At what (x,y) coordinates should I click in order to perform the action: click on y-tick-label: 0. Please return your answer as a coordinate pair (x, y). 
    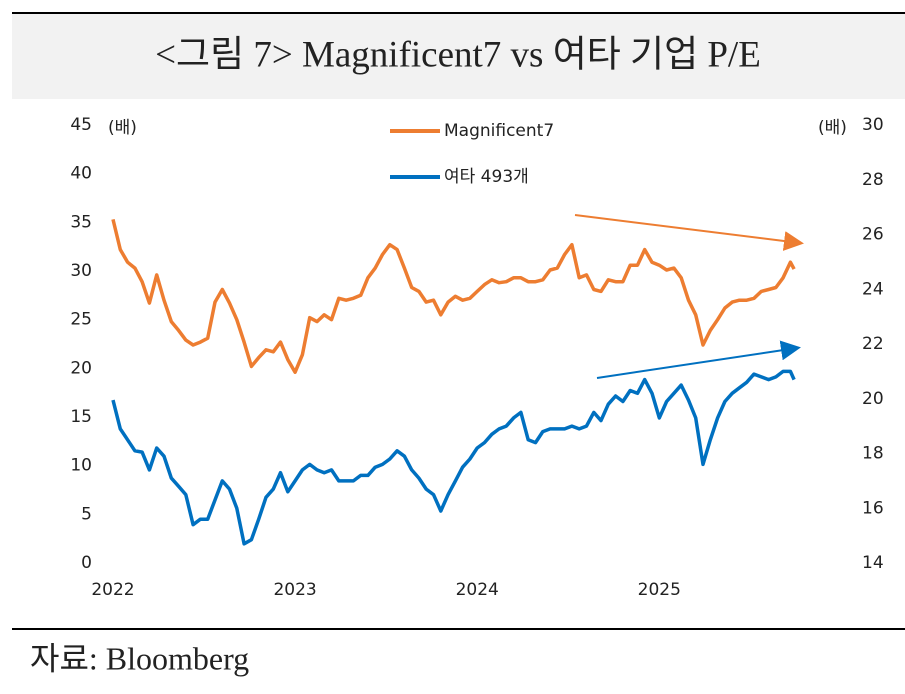
    Looking at the image, I should click on (86, 563).